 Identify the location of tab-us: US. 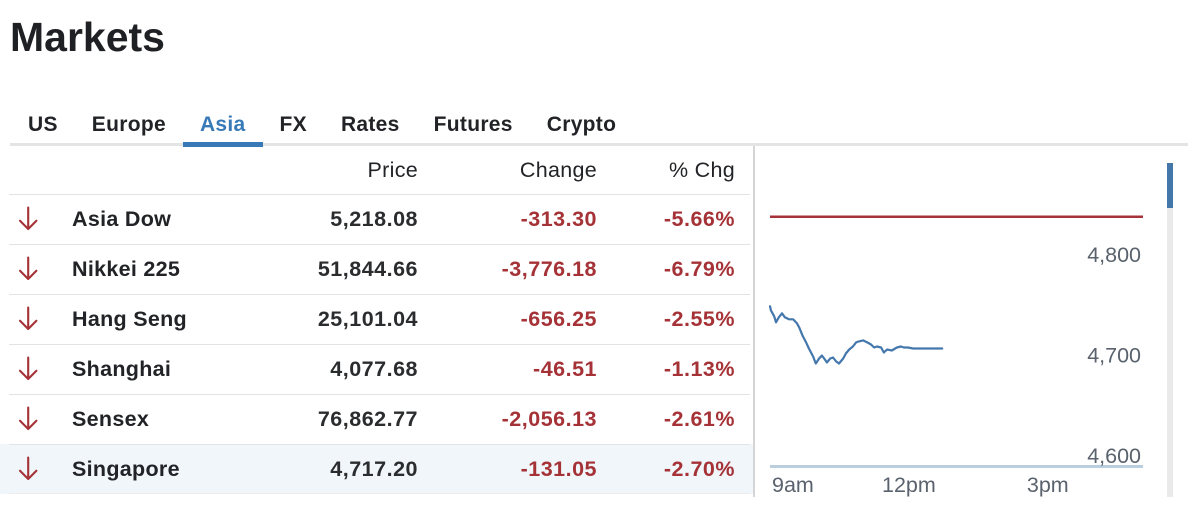
(43, 124).